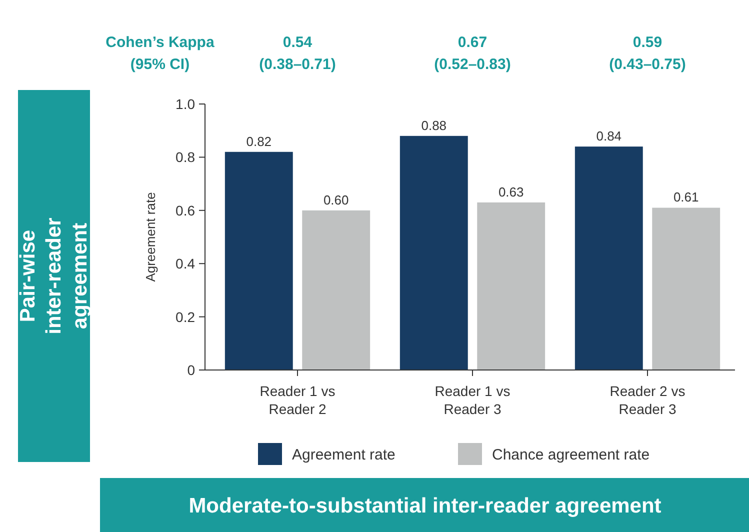  Describe the element at coordinates (150, 237) in the screenshot. I see `y-axis-title: Agreement rate` at that location.